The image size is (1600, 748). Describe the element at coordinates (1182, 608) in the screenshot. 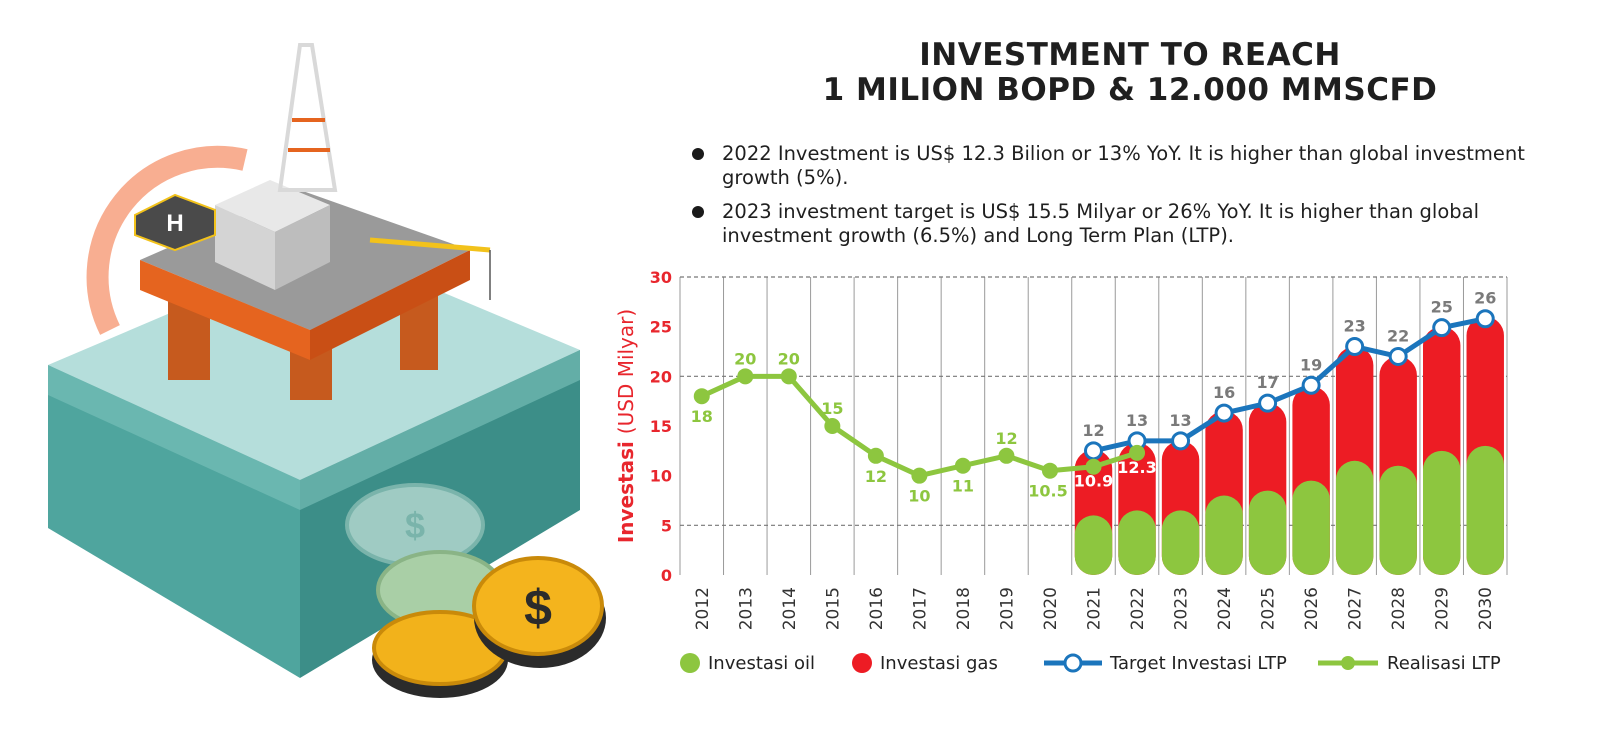

I see `x-tick-label: 2023` at that location.